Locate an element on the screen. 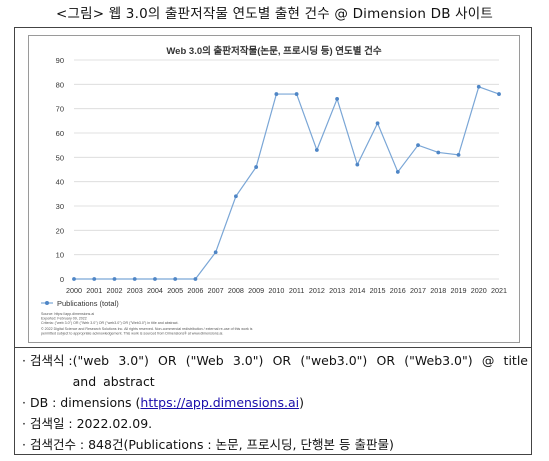  x-tick-label: 2011 is located at coordinates (296, 290).